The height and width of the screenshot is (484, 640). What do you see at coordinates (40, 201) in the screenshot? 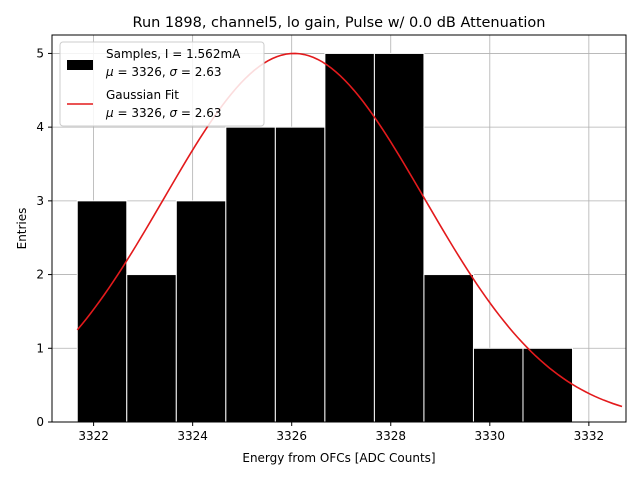
I see `y-tick-label: 3` at bounding box center [40, 201].